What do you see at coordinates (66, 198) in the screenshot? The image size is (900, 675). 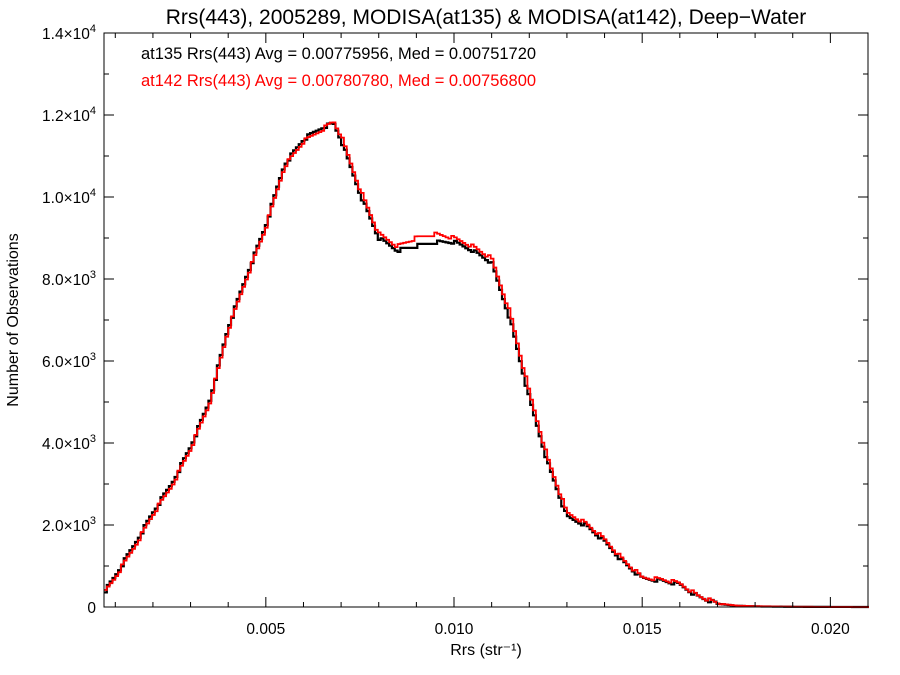 I see `y-tick-mantissa: 1.0×10` at bounding box center [66, 198].